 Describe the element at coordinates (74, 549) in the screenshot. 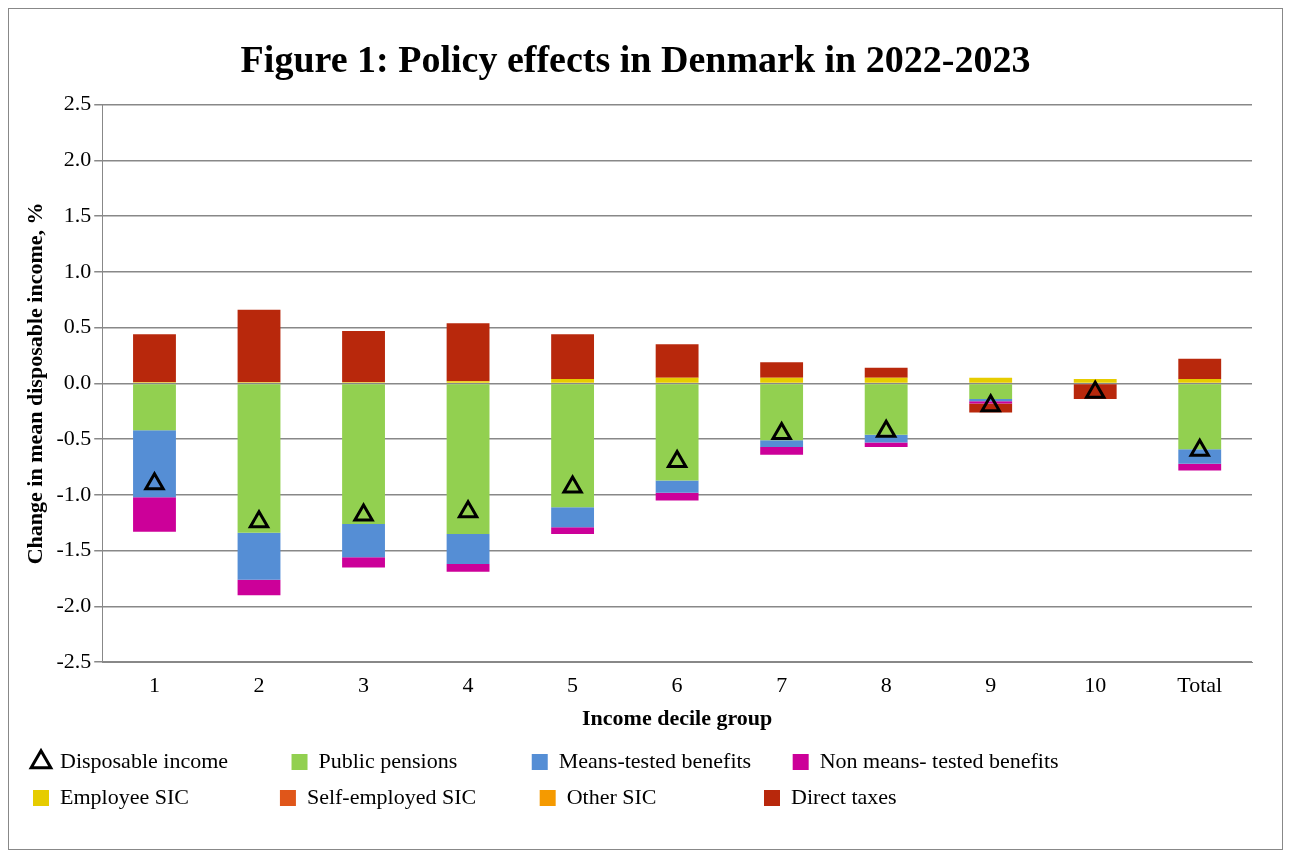

I see `y-tick-label: -1.5` at that location.